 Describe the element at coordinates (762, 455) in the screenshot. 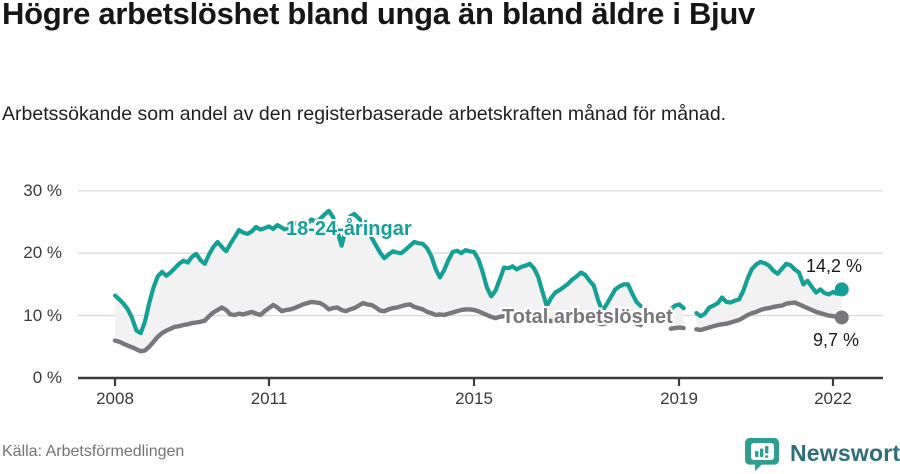

I see `newsworthy-chart-bubble-icon` at that location.